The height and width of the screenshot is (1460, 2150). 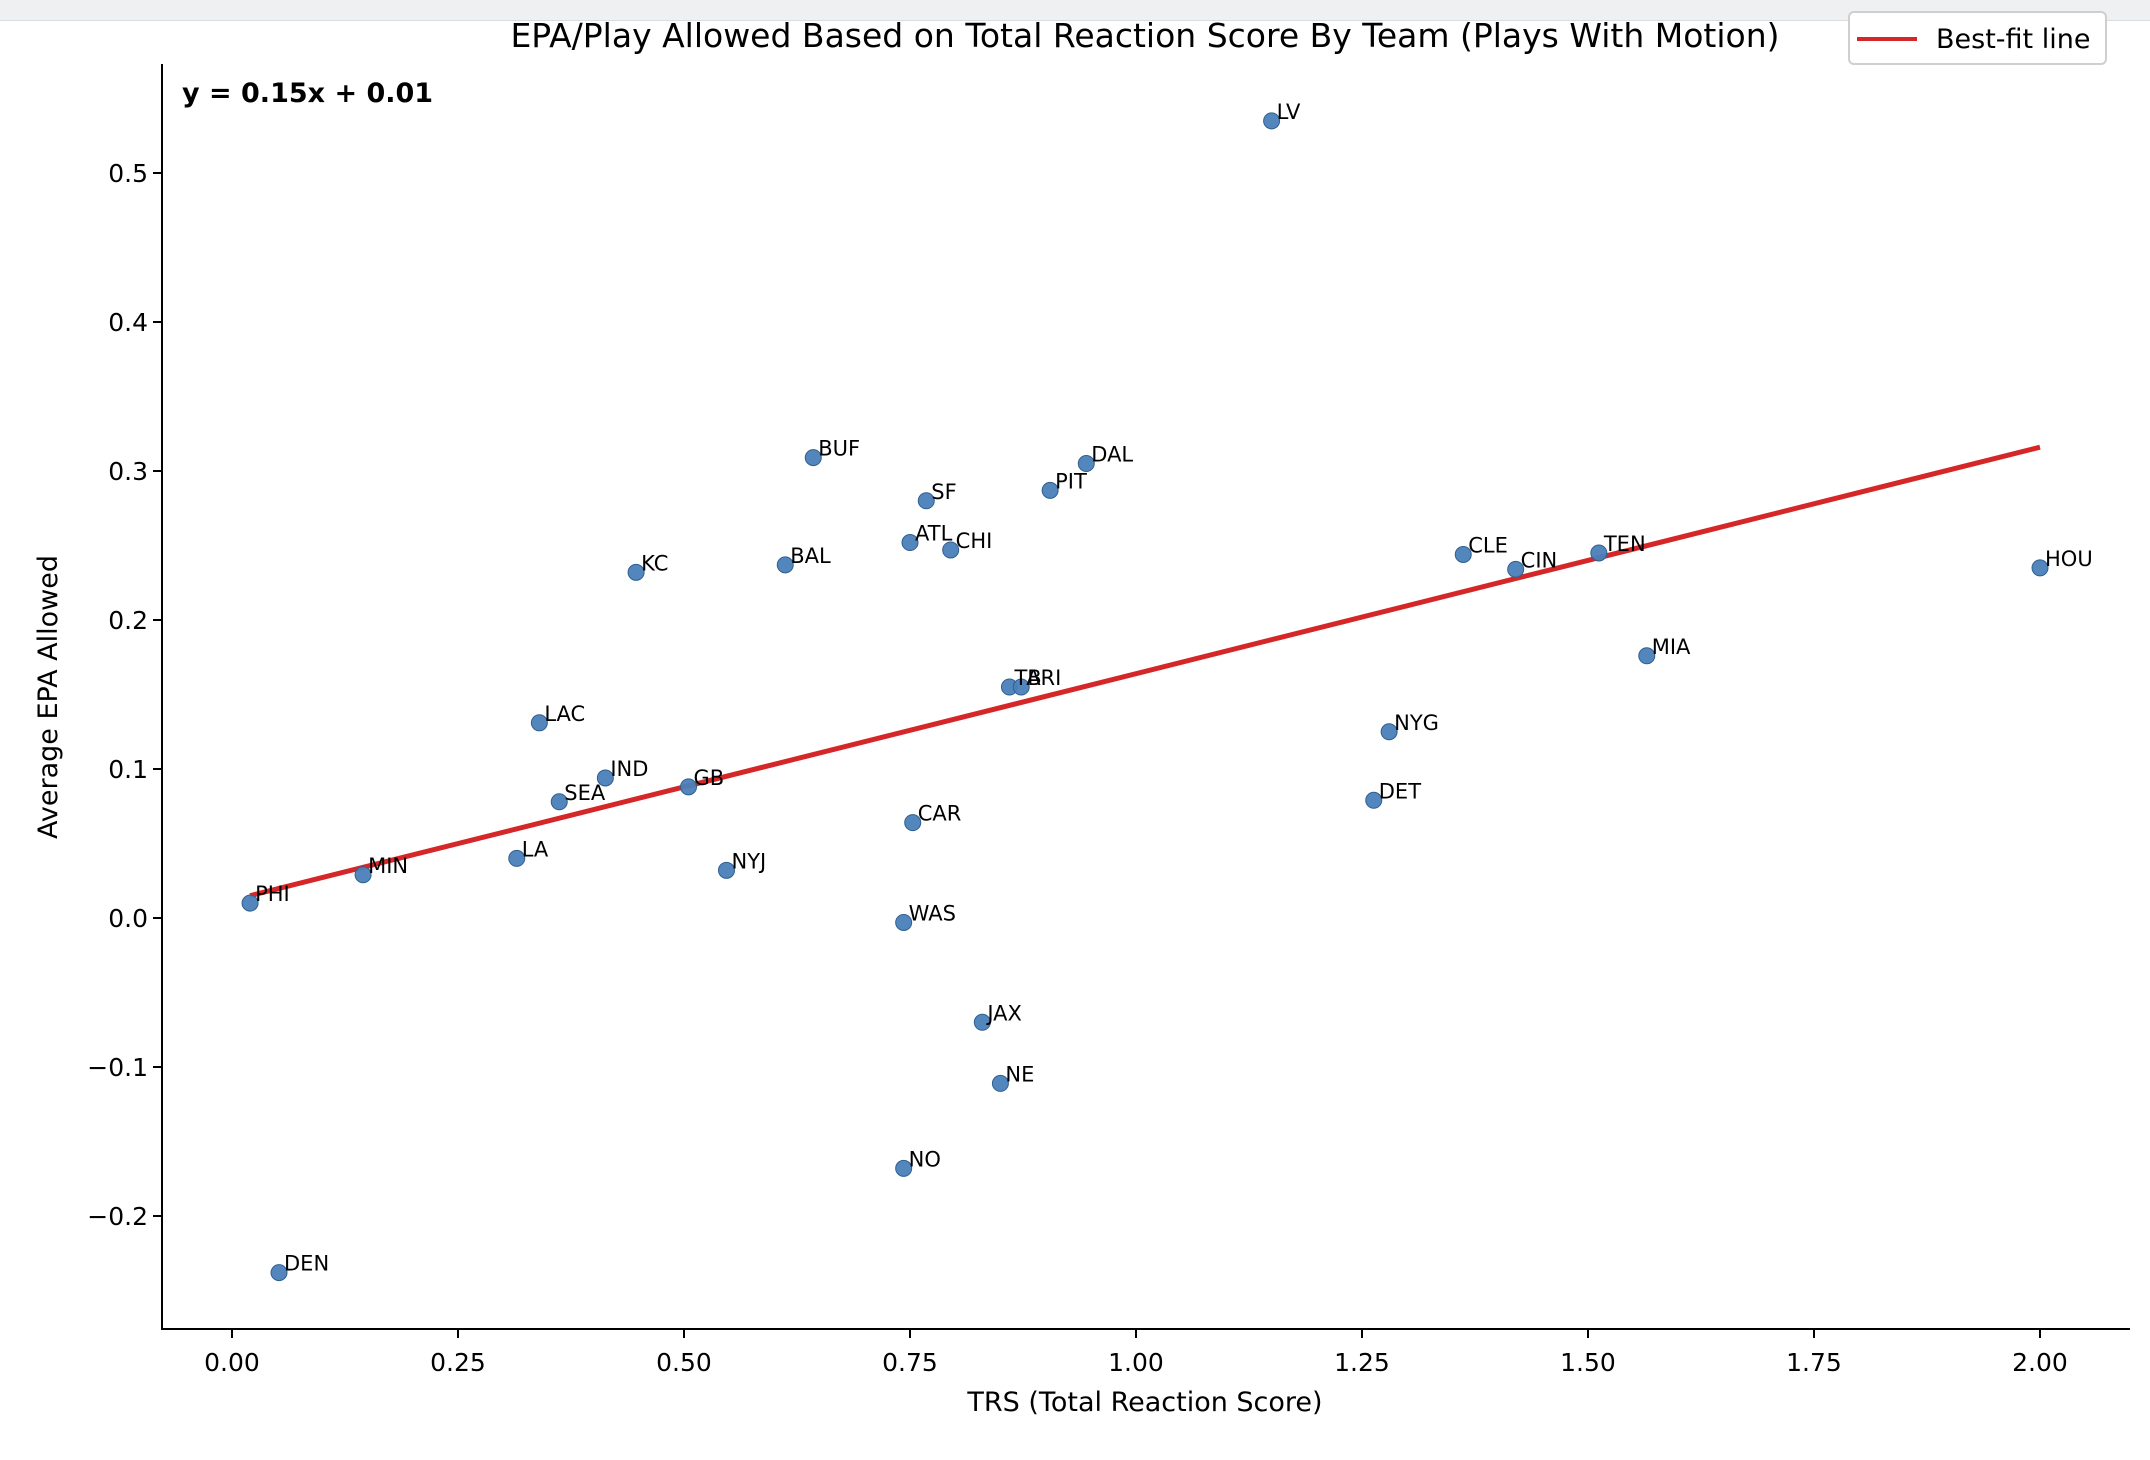 What do you see at coordinates (363, 875) in the screenshot?
I see `data-point-min` at bounding box center [363, 875].